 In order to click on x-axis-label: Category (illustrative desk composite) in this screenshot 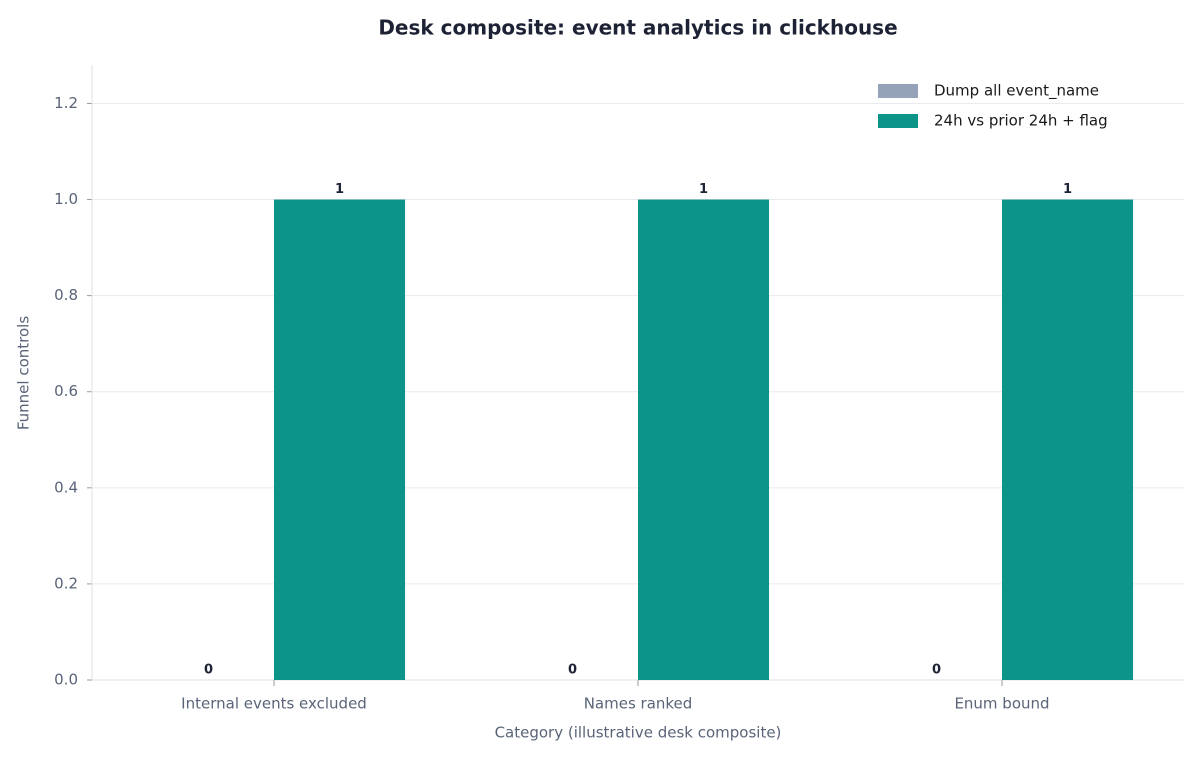, I will do `click(638, 733)`.